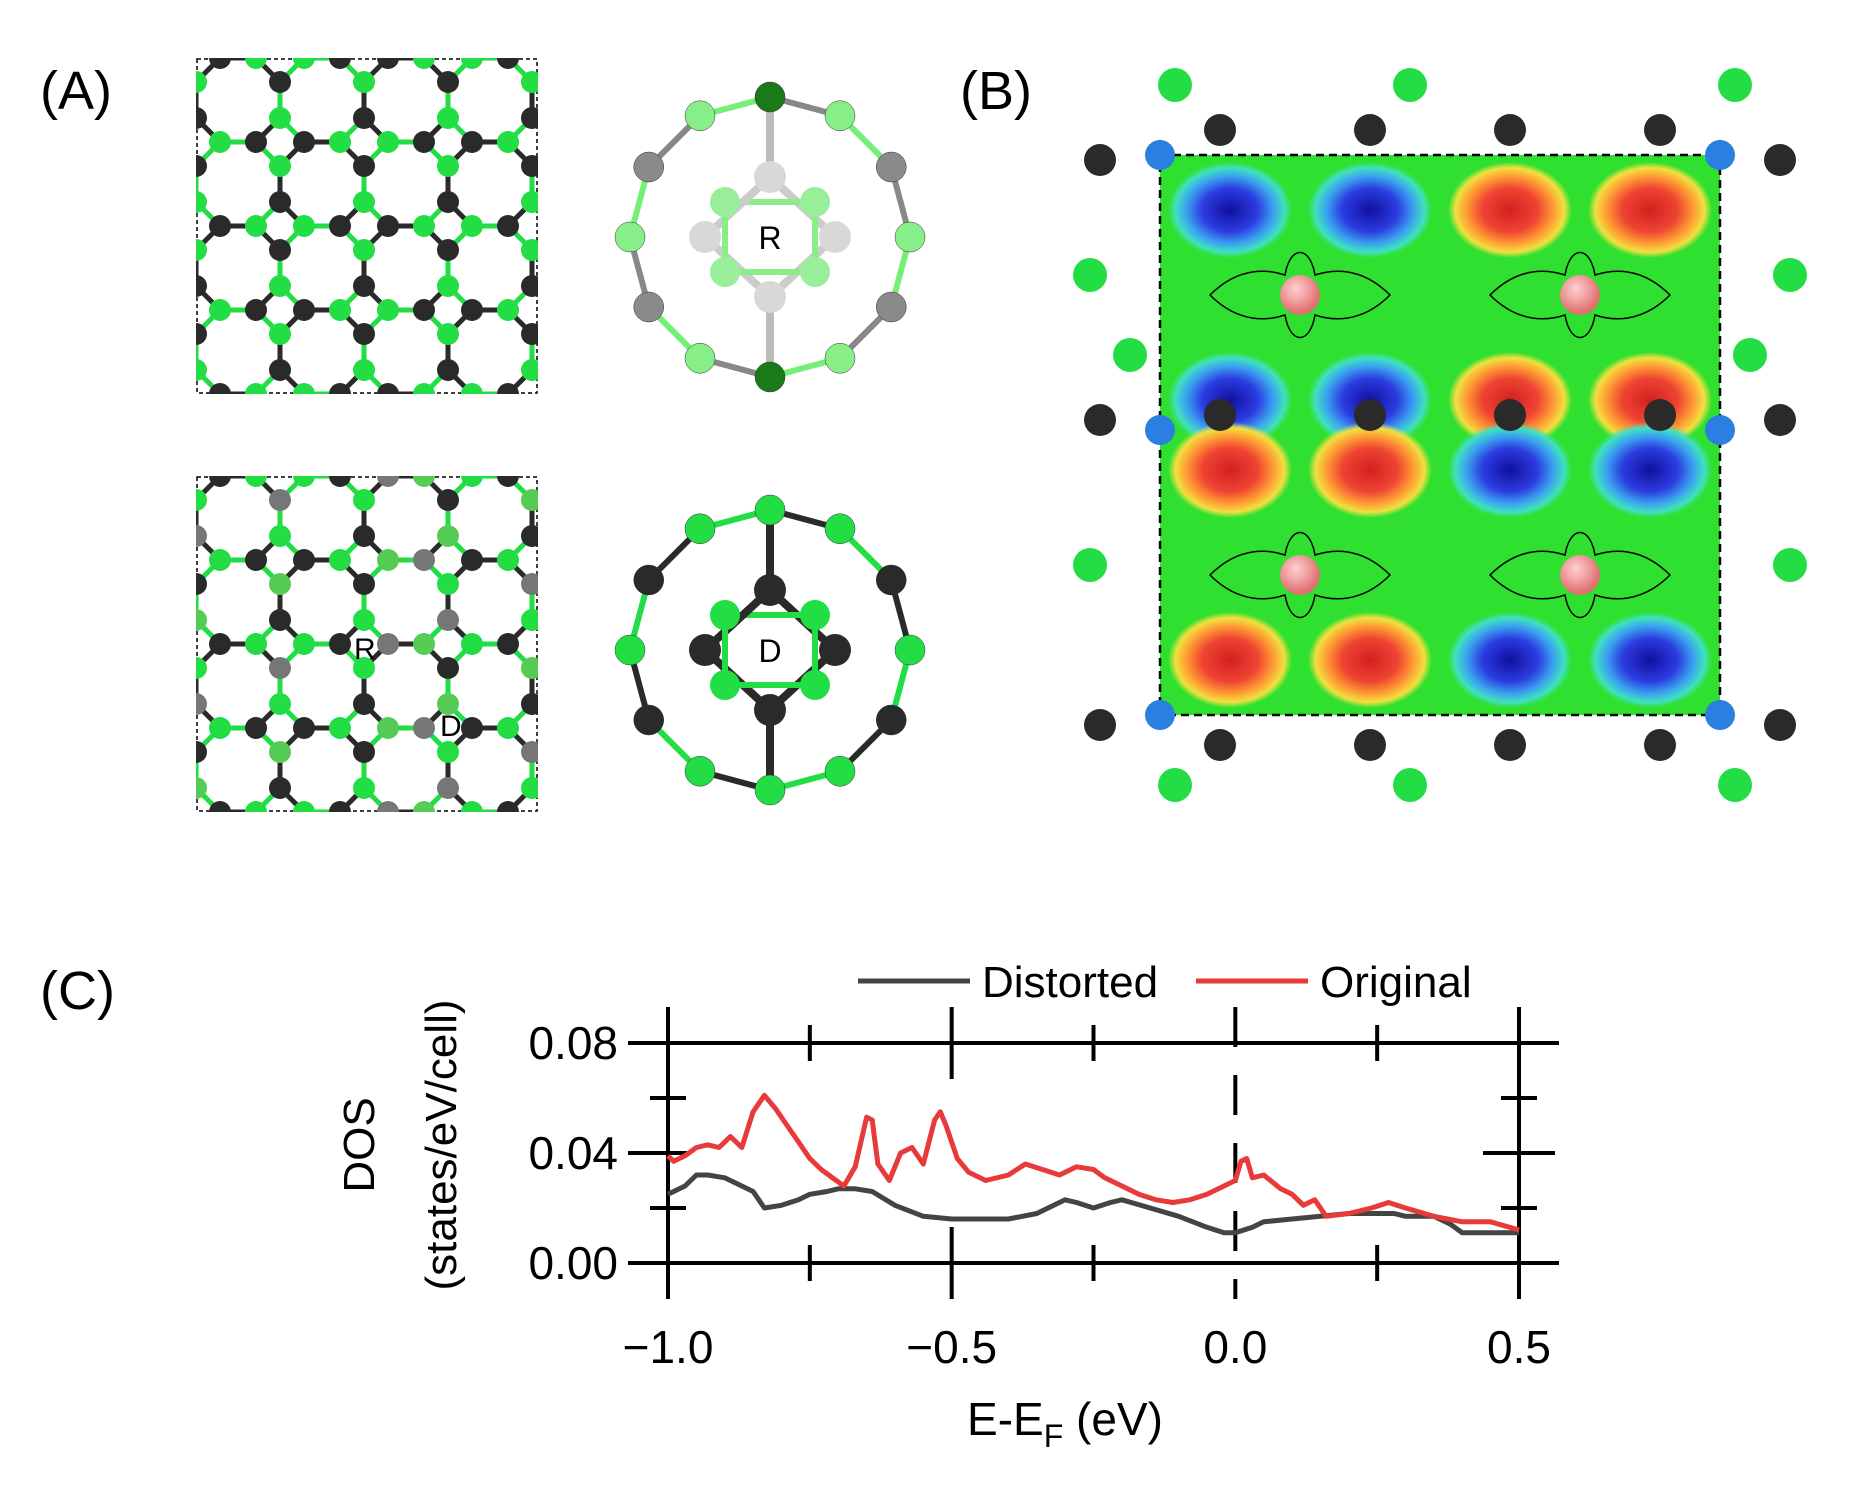  What do you see at coordinates (1113, 1419) in the screenshot?
I see `x-axis-label-unit: (eV)` at bounding box center [1113, 1419].